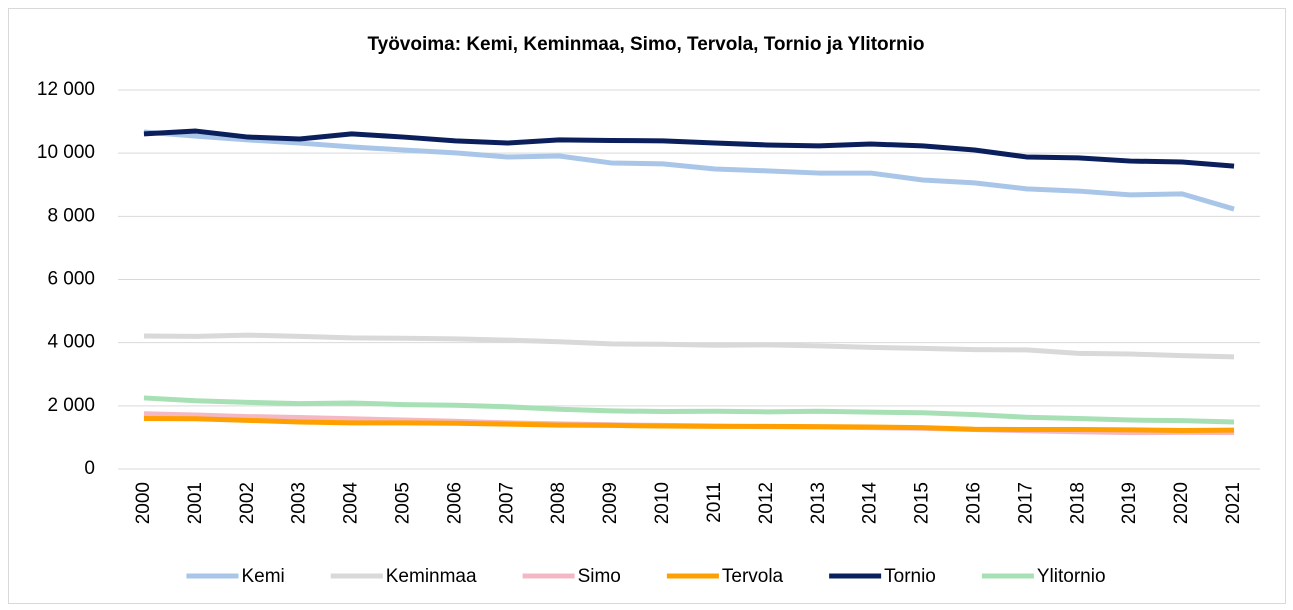 This screenshot has height=610, width=1293. What do you see at coordinates (454, 503) in the screenshot?
I see `x-tick-label: 2006` at bounding box center [454, 503].